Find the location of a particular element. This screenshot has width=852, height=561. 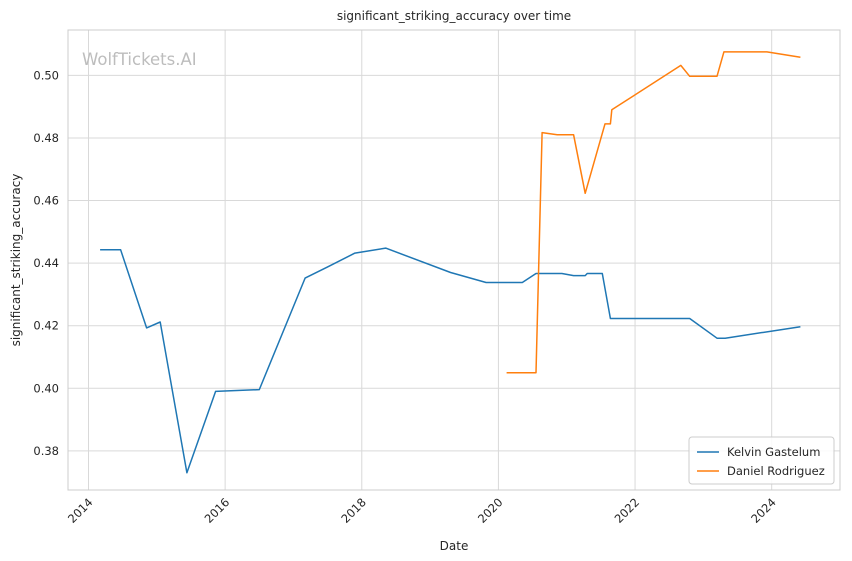

y-axis-ticks: 0.38 0.40 0.42 0.44 0.46 0.48 0.50 is located at coordinates (46, 263).